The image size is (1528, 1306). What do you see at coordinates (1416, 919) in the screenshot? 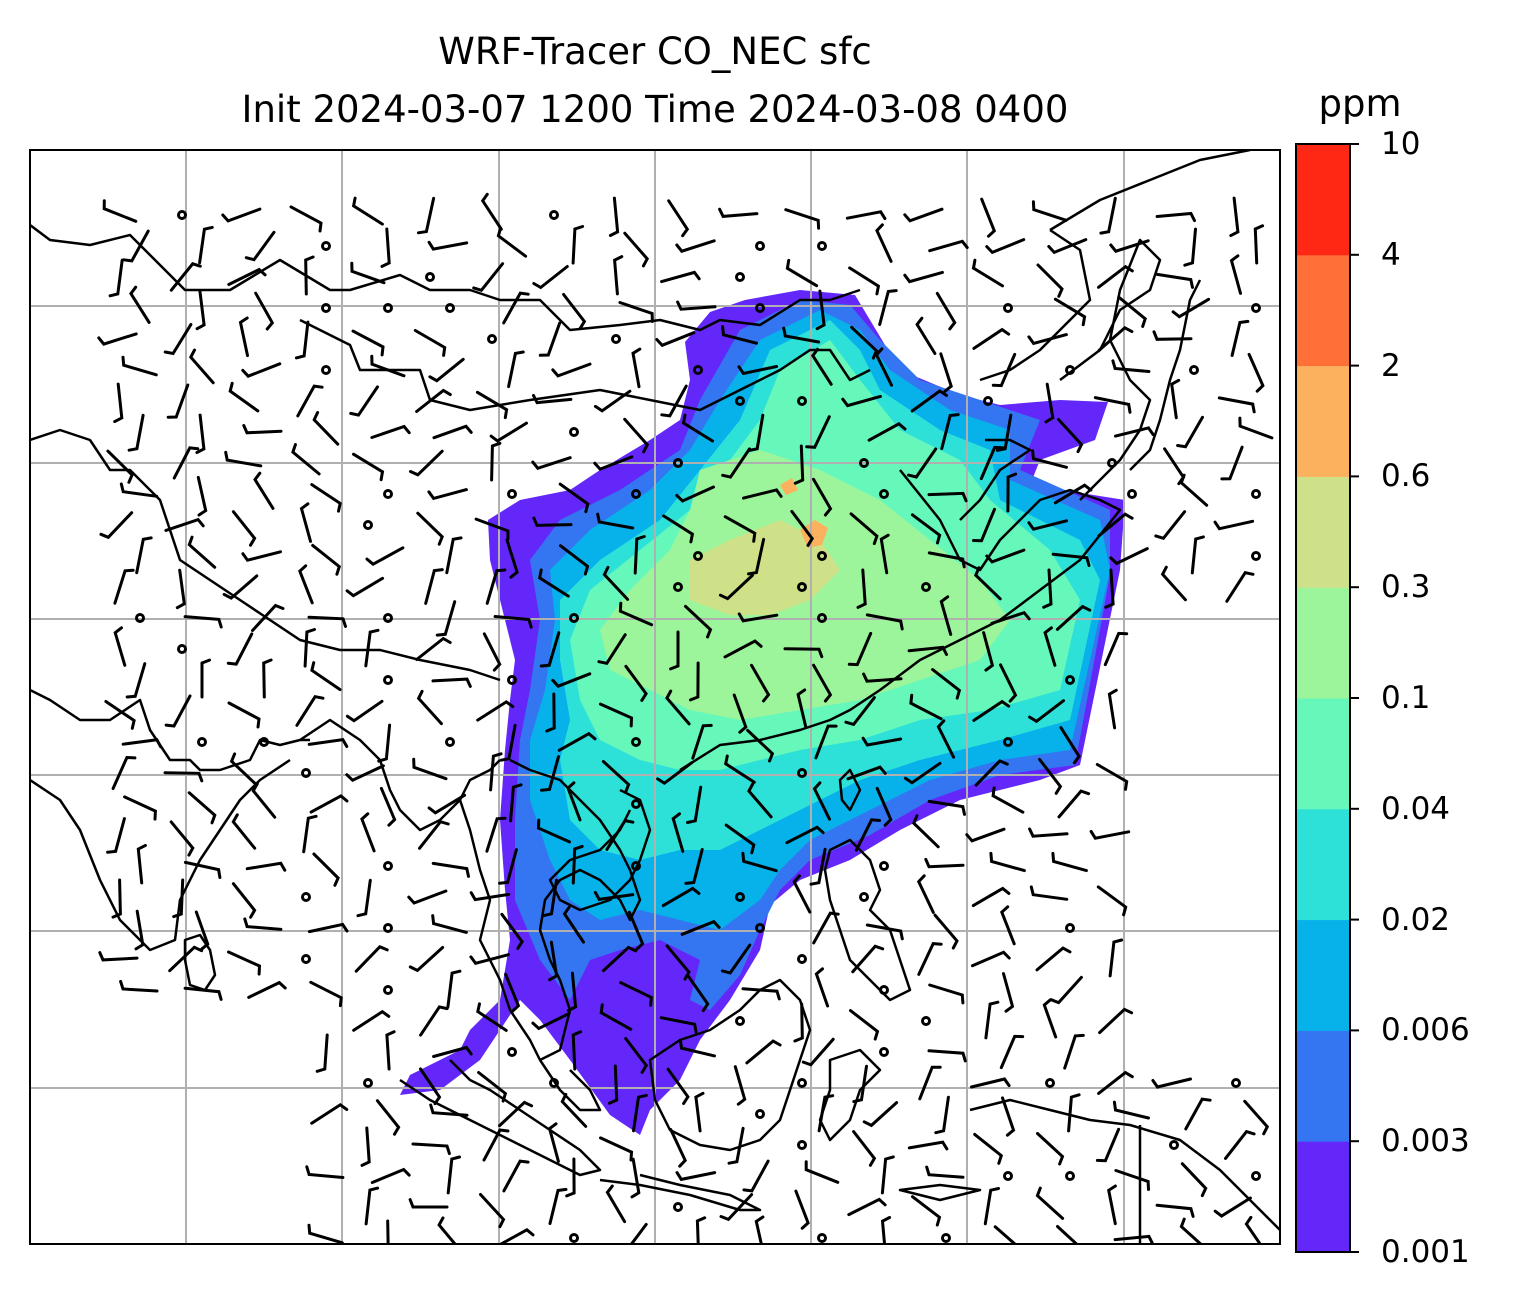
I see `colorbar-tick-label: 0.02` at bounding box center [1416, 919].